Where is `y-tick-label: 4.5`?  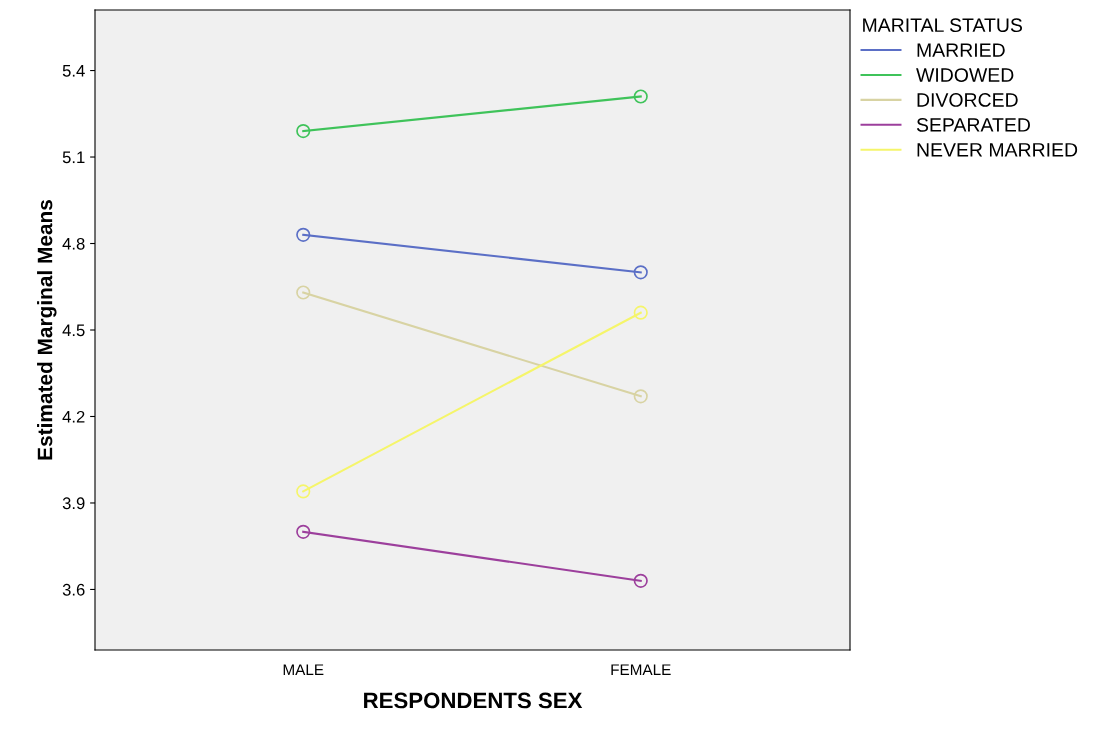 y-tick-label: 4.5 is located at coordinates (73, 330).